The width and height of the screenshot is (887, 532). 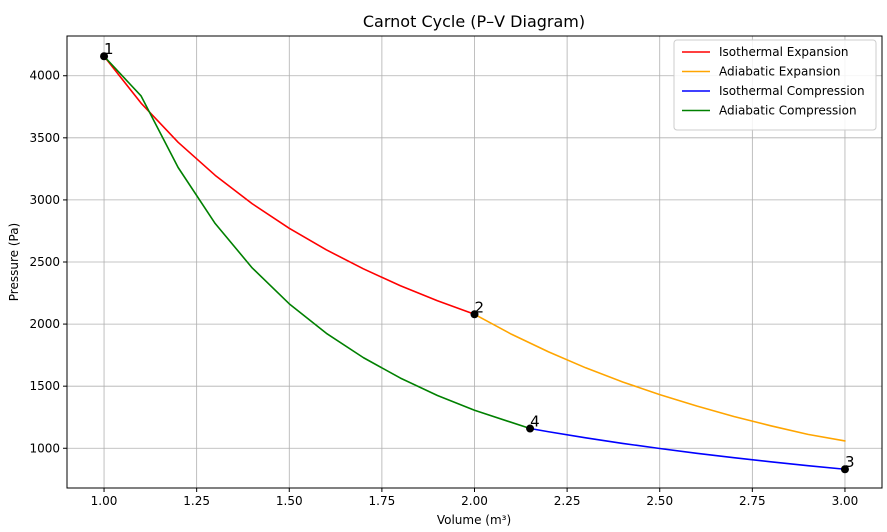 I want to click on x-tick-label: 3.00, so click(x=845, y=501).